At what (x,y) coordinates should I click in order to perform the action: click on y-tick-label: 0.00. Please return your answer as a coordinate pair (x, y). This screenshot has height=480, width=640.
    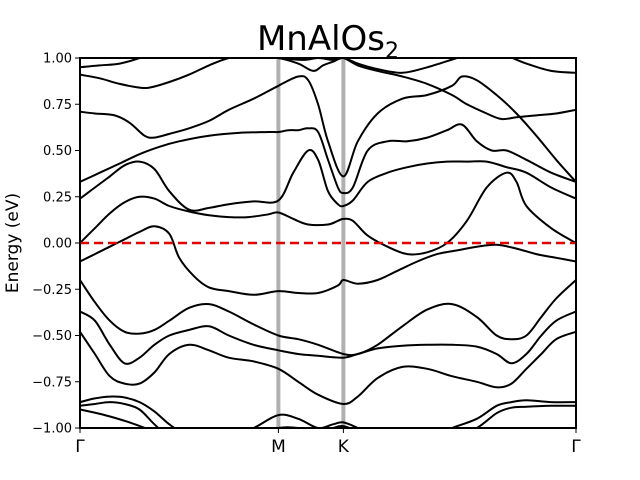
    Looking at the image, I should click on (57, 244).